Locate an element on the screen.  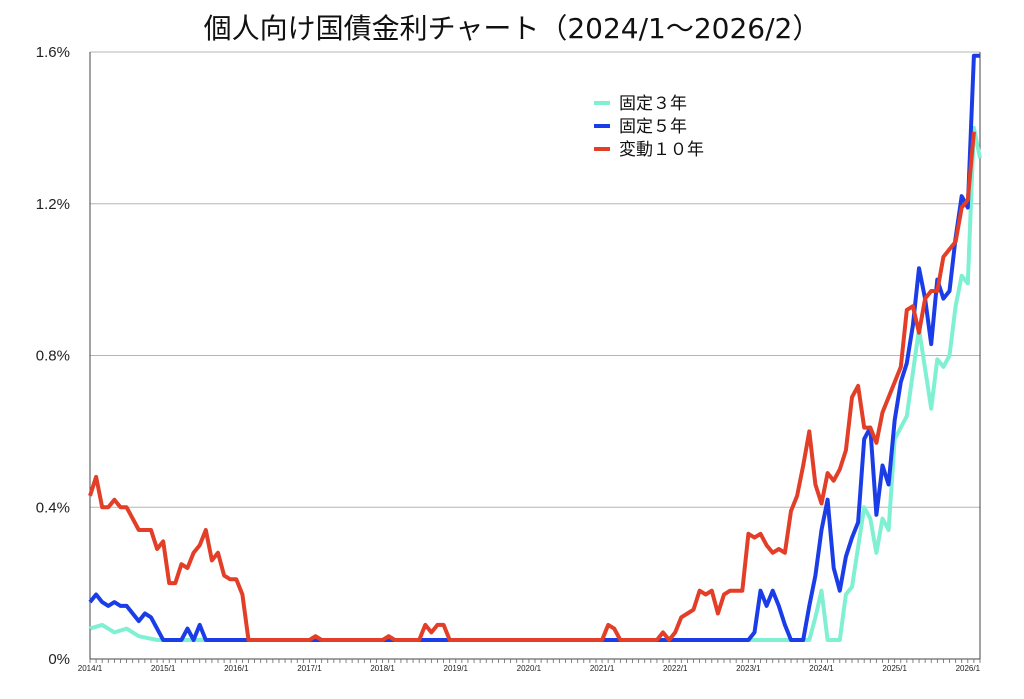
x-tick-label: 2017/1 is located at coordinates (309, 668).